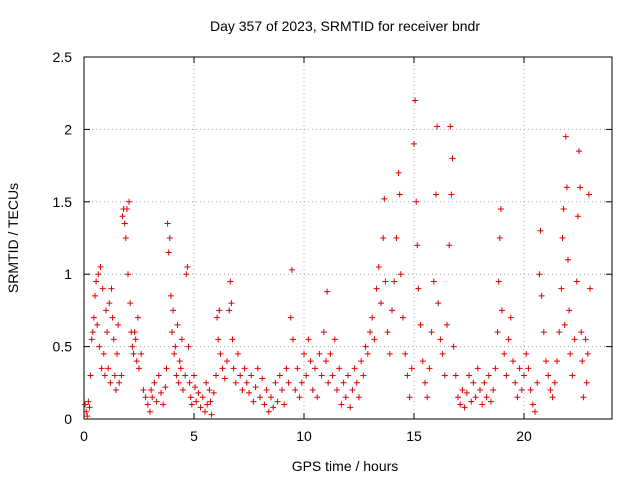 The image size is (640, 485). What do you see at coordinates (68, 274) in the screenshot?
I see `y-tick-label: 1` at bounding box center [68, 274].